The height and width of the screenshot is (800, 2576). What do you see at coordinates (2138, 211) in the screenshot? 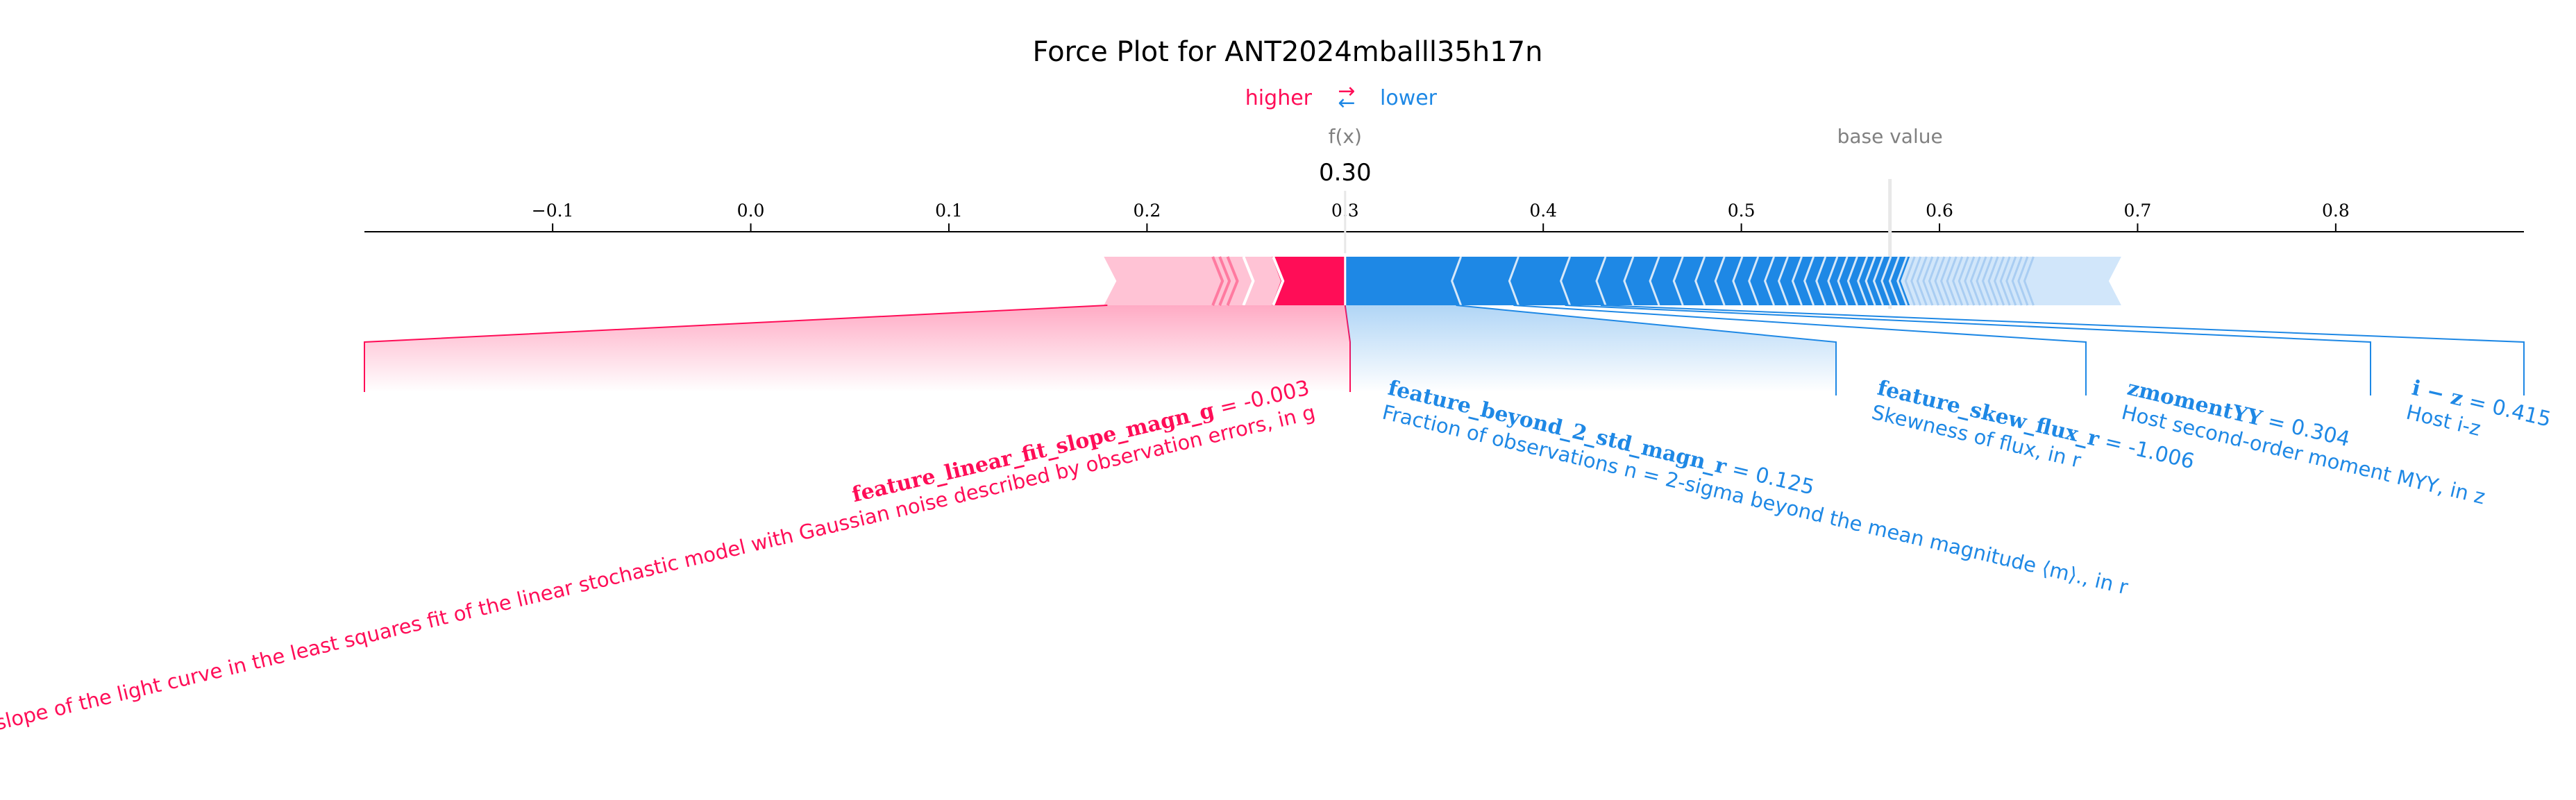
I see `axis-tick-label: 0.7` at bounding box center [2138, 211].